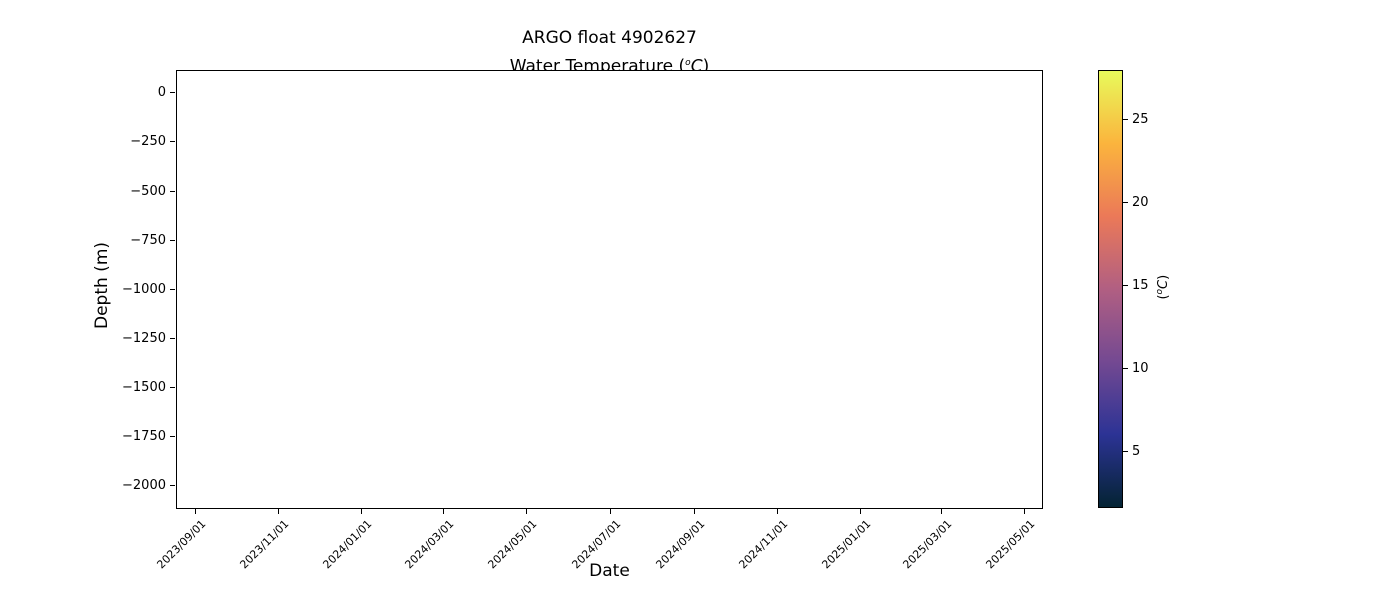 This screenshot has width=1400, height=600. I want to click on chart-title-line1: ARGO float 4902627, so click(609, 38).